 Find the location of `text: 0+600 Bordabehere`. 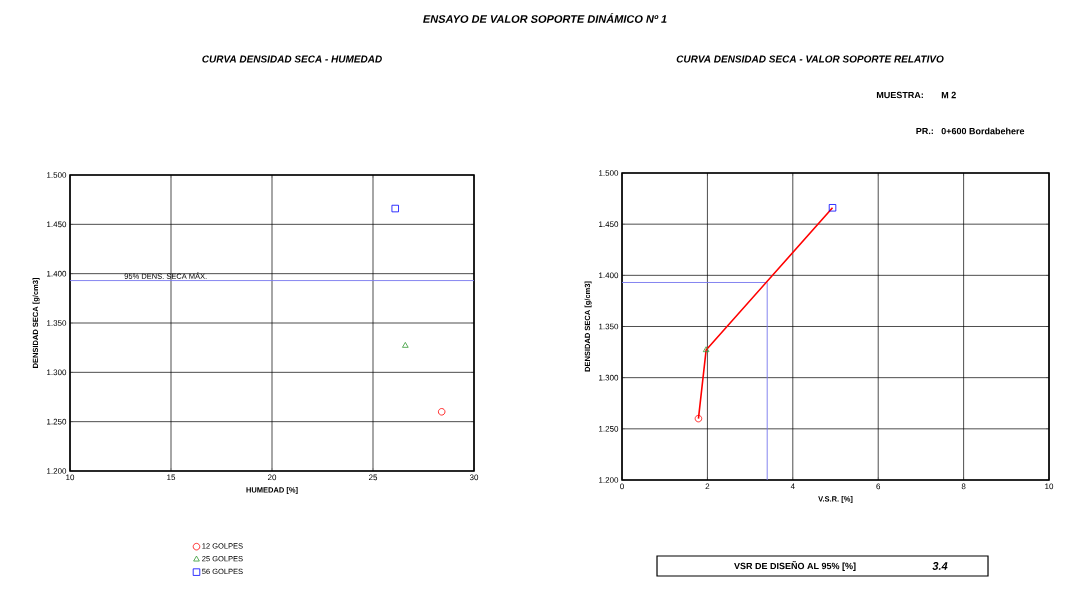

text: 0+600 Bordabehere is located at coordinates (983, 131).